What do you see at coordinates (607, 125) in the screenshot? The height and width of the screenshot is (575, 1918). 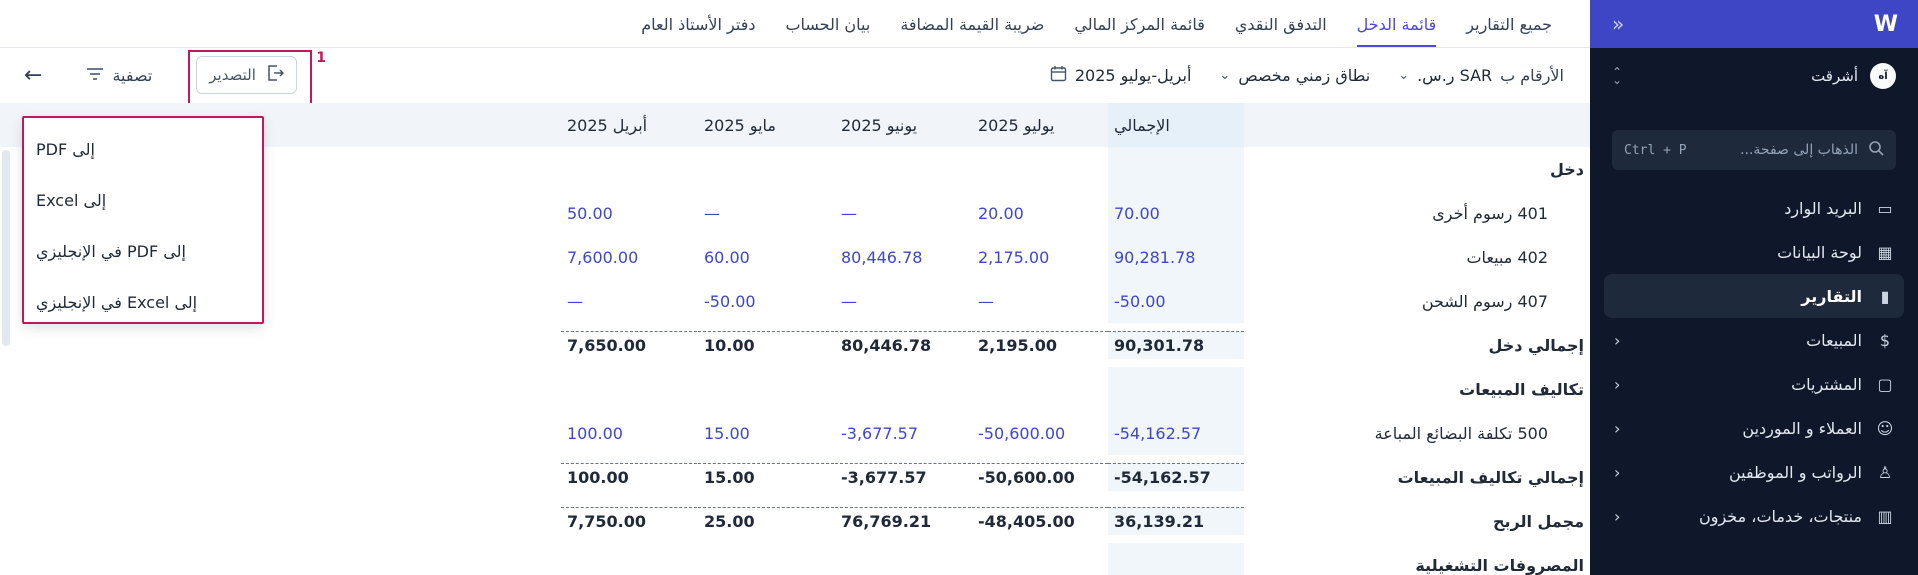 I see `column-header: أبريل 2025` at bounding box center [607, 125].